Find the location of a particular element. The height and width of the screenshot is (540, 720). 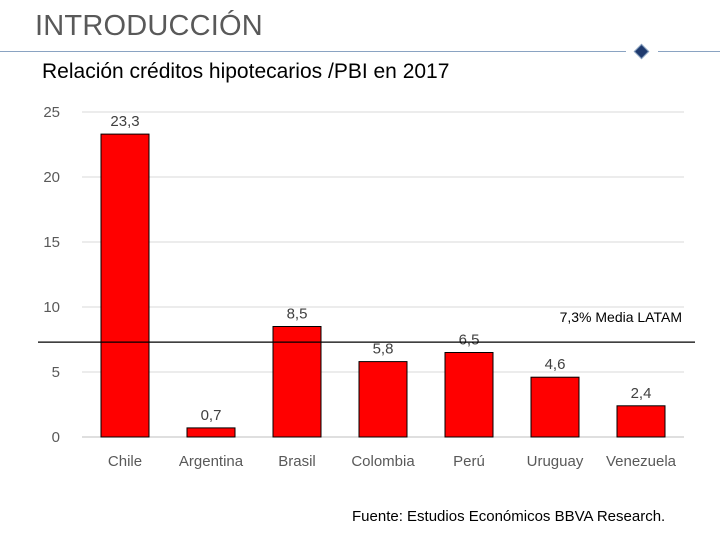

data-label: 23,3 is located at coordinates (124, 121).